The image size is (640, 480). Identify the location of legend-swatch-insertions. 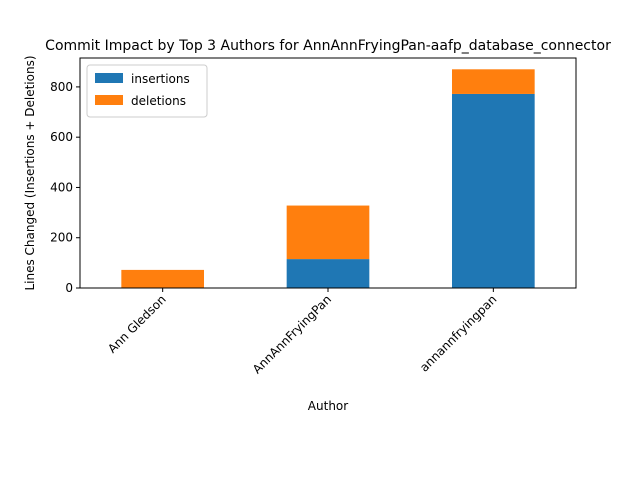
(109, 78).